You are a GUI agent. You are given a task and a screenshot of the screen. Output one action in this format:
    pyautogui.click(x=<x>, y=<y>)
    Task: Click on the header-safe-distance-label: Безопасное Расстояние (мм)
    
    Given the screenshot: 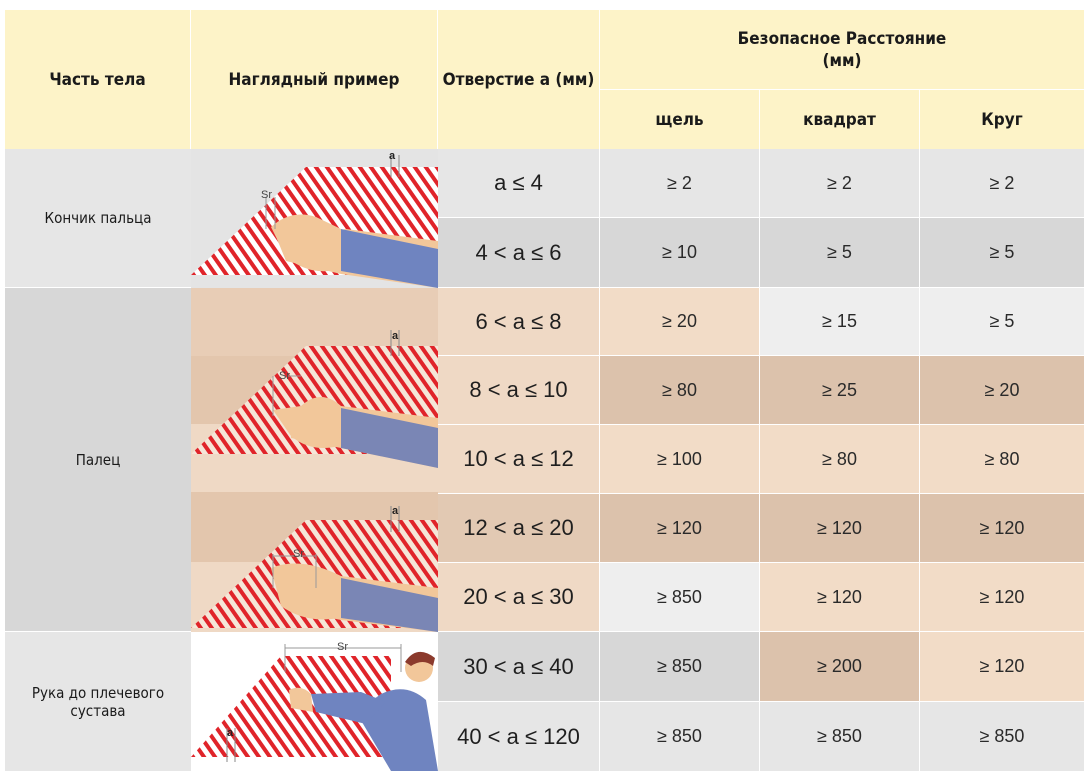 What is the action you would take?
    pyautogui.click(x=842, y=49)
    